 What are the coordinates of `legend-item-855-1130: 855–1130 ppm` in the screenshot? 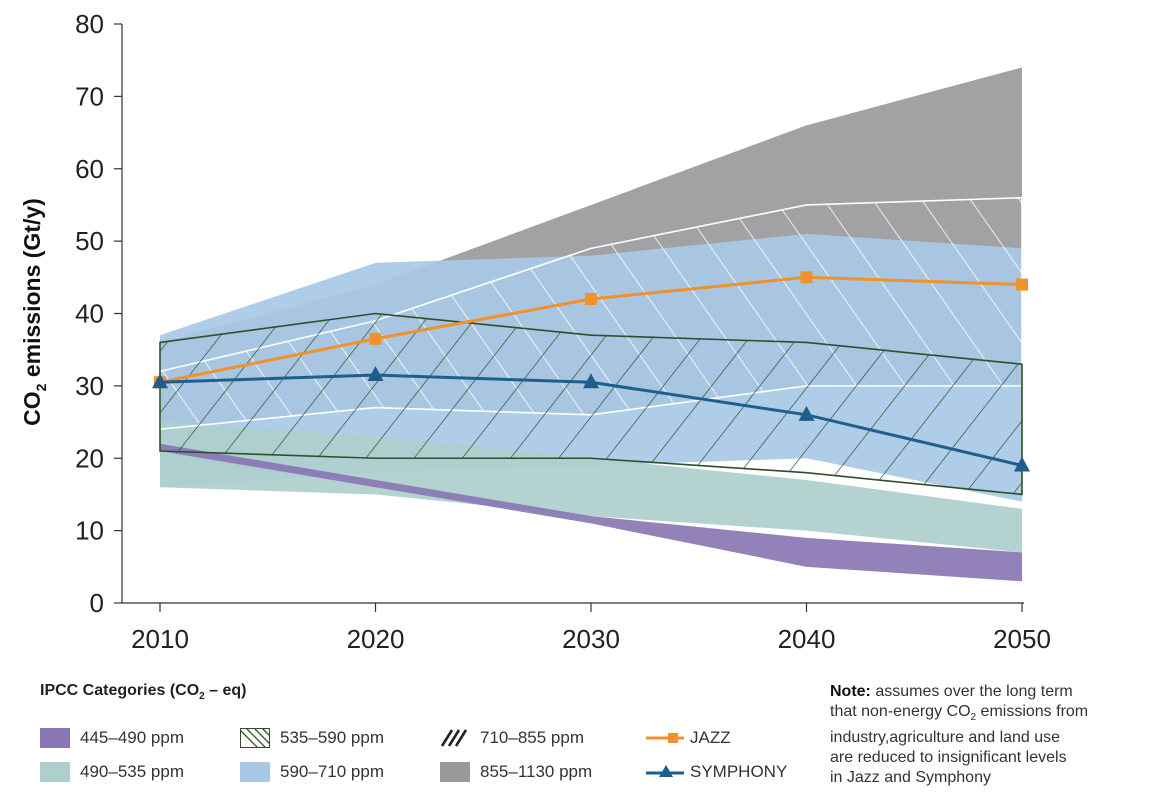 It's located at (516, 772).